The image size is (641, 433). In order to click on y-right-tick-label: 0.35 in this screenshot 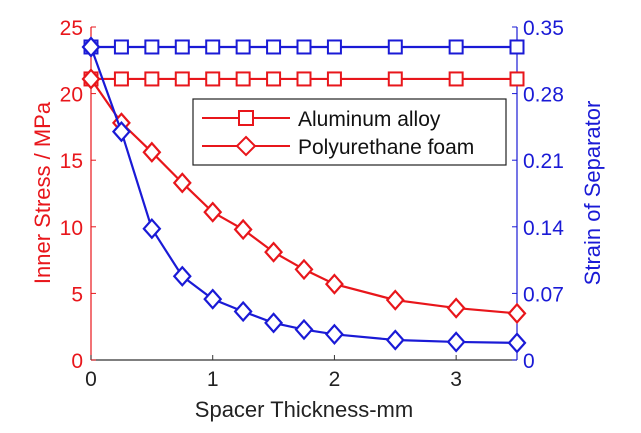, I will do `click(543, 28)`.